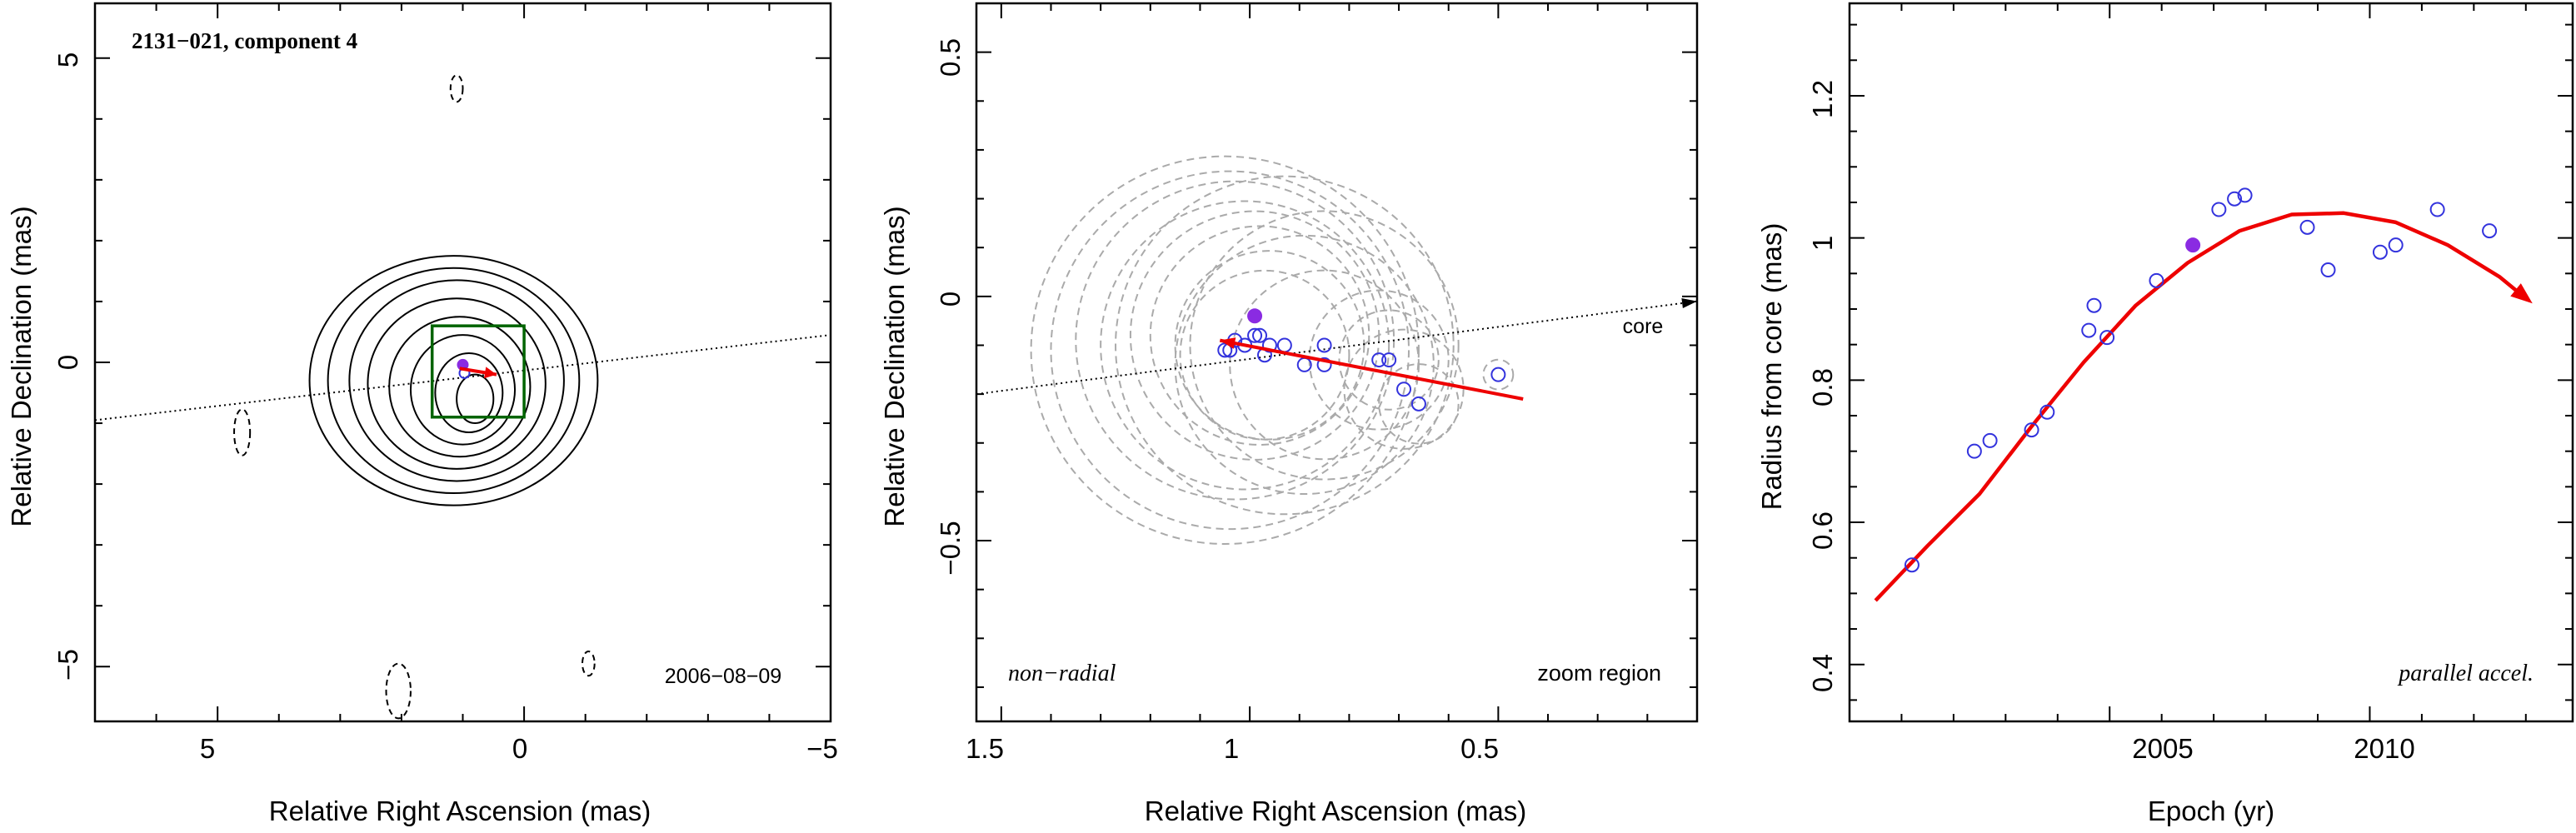 Image resolution: width=2576 pixels, height=833 pixels. What do you see at coordinates (1822, 673) in the screenshot?
I see `panel-3-y-tick-label: 0.4` at bounding box center [1822, 673].